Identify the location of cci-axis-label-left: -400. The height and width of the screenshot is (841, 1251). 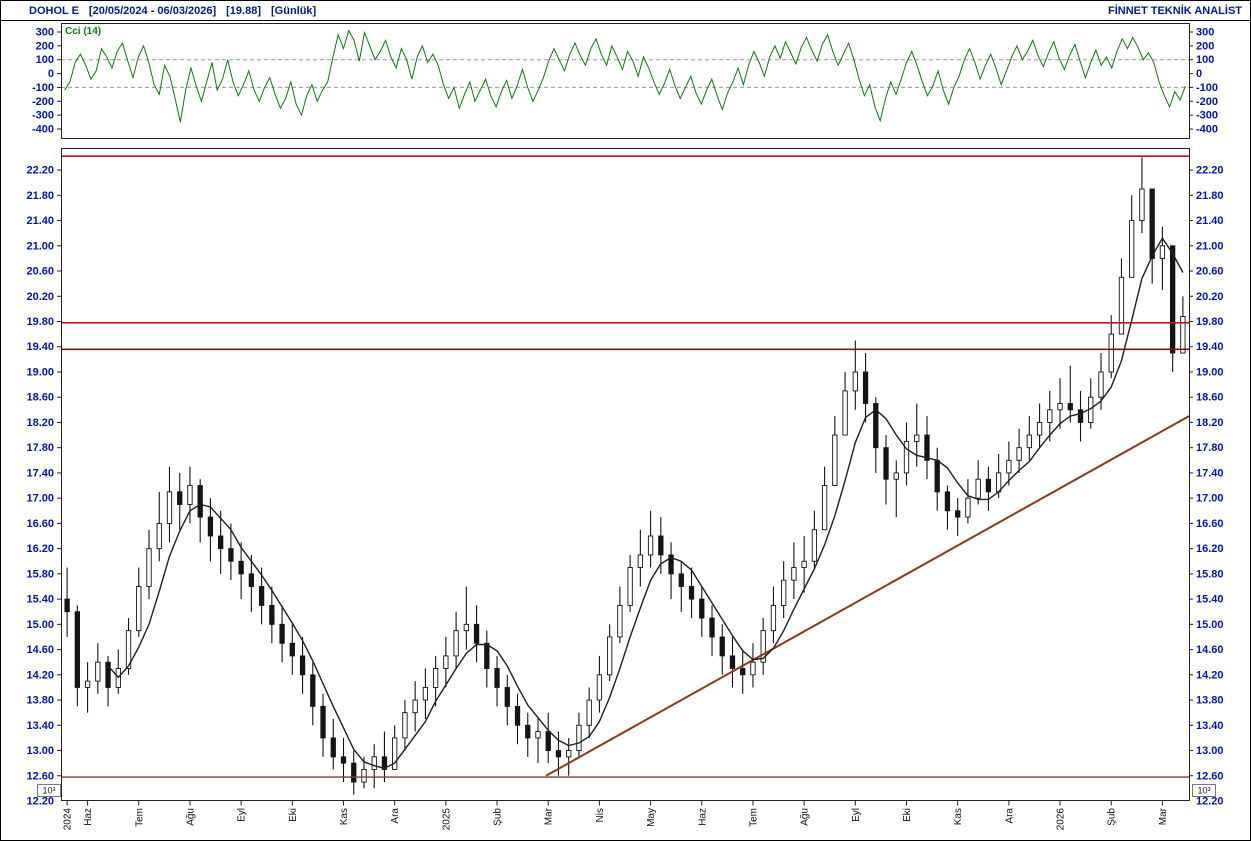
(43, 129).